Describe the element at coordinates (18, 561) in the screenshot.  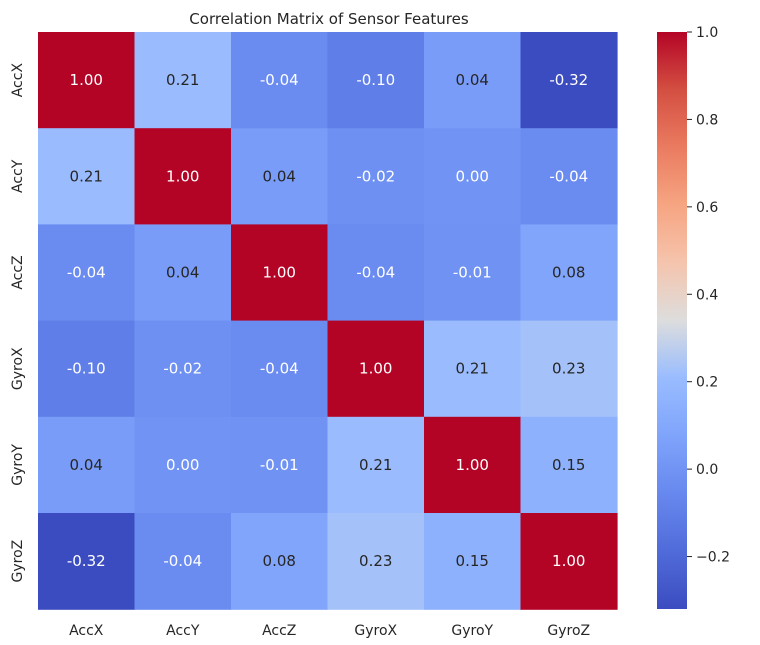
I see `y-tick-label: GyroZ` at that location.